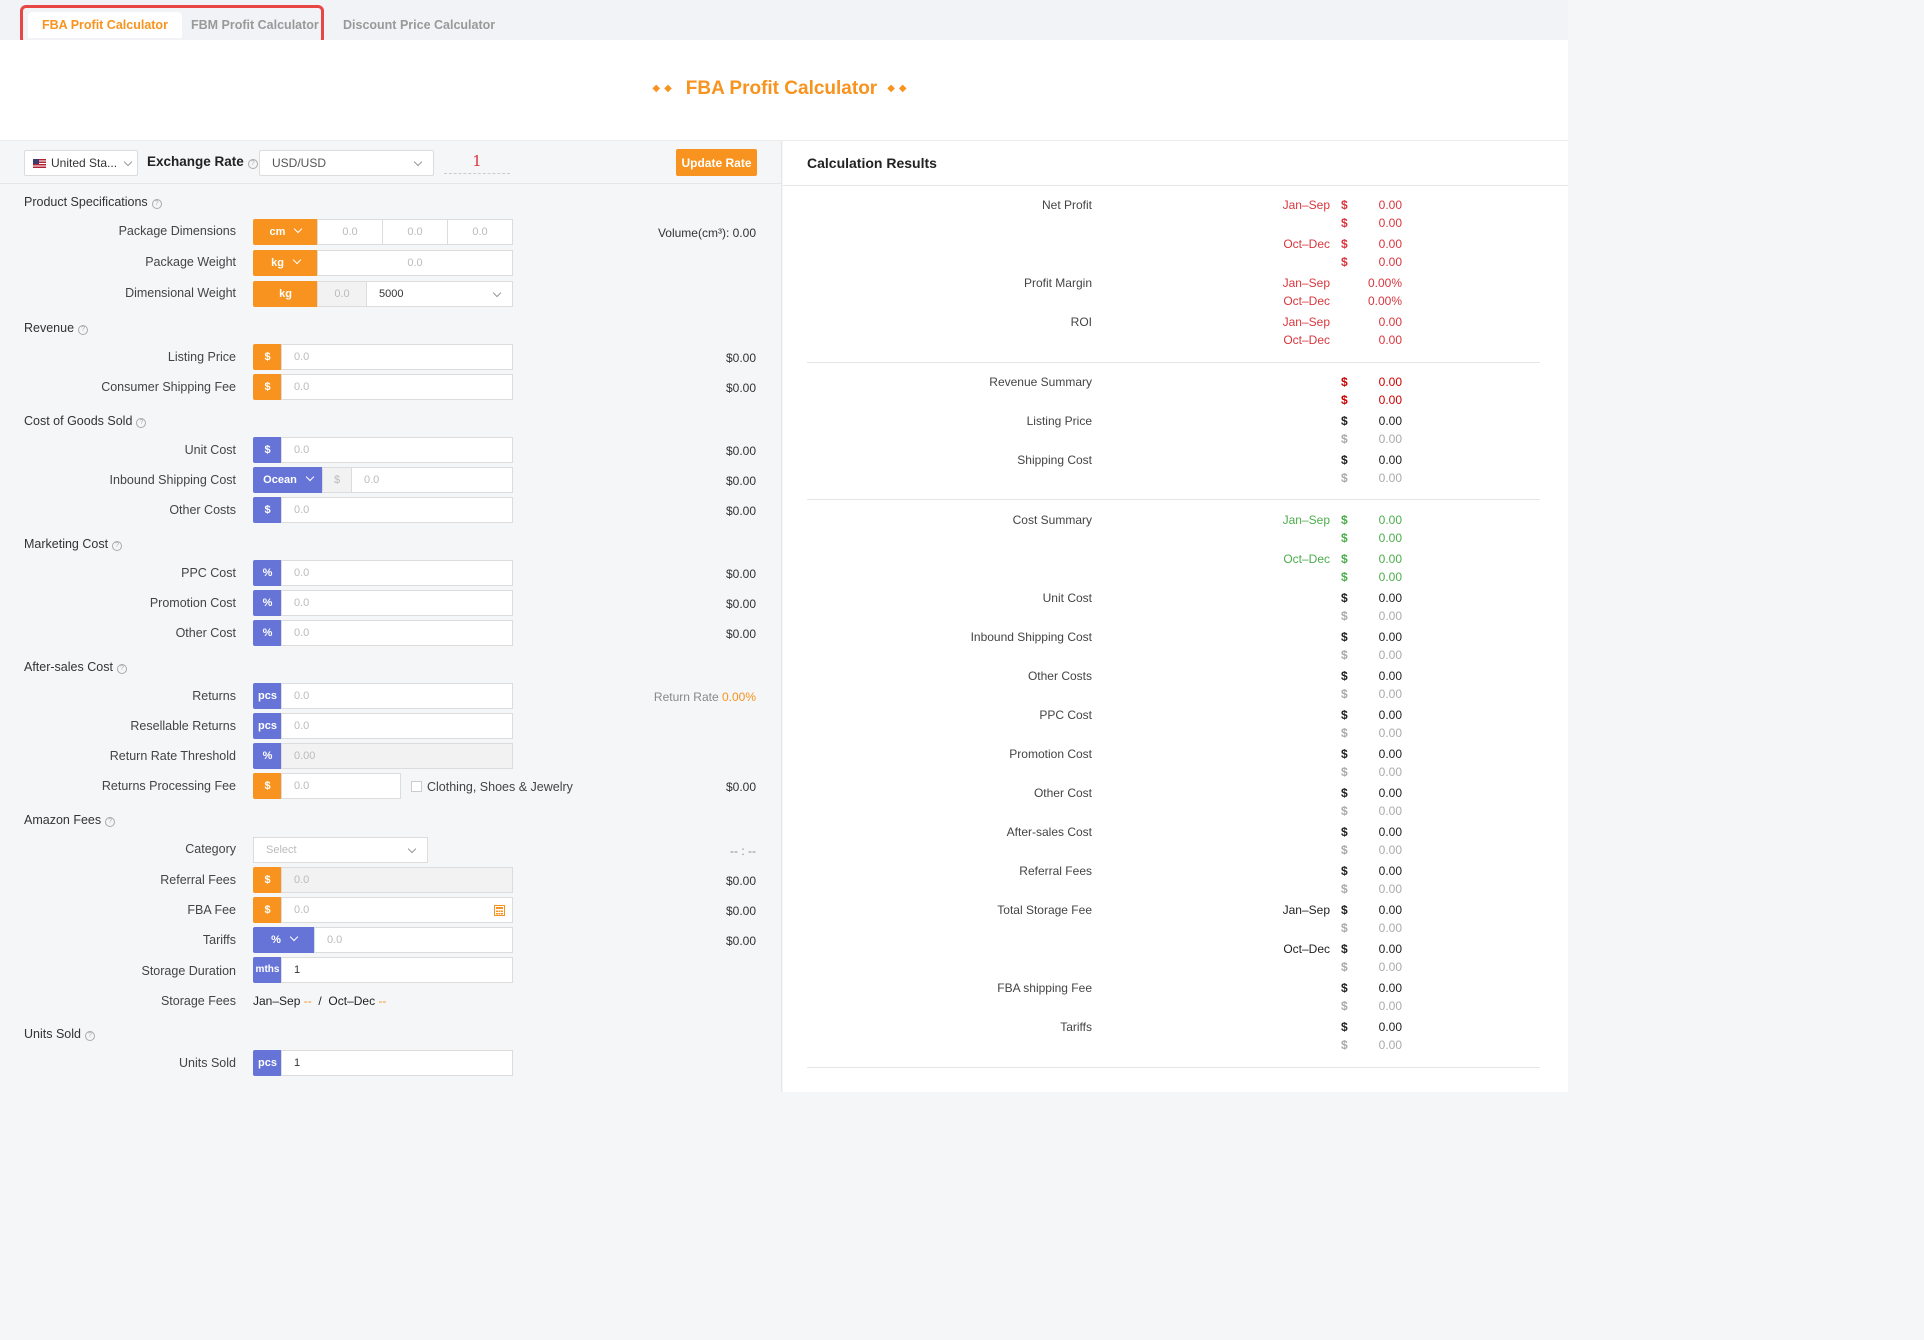 The height and width of the screenshot is (1340, 1924). What do you see at coordinates (1059, 421) in the screenshot?
I see `listing-price-result-label: Listing Price` at bounding box center [1059, 421].